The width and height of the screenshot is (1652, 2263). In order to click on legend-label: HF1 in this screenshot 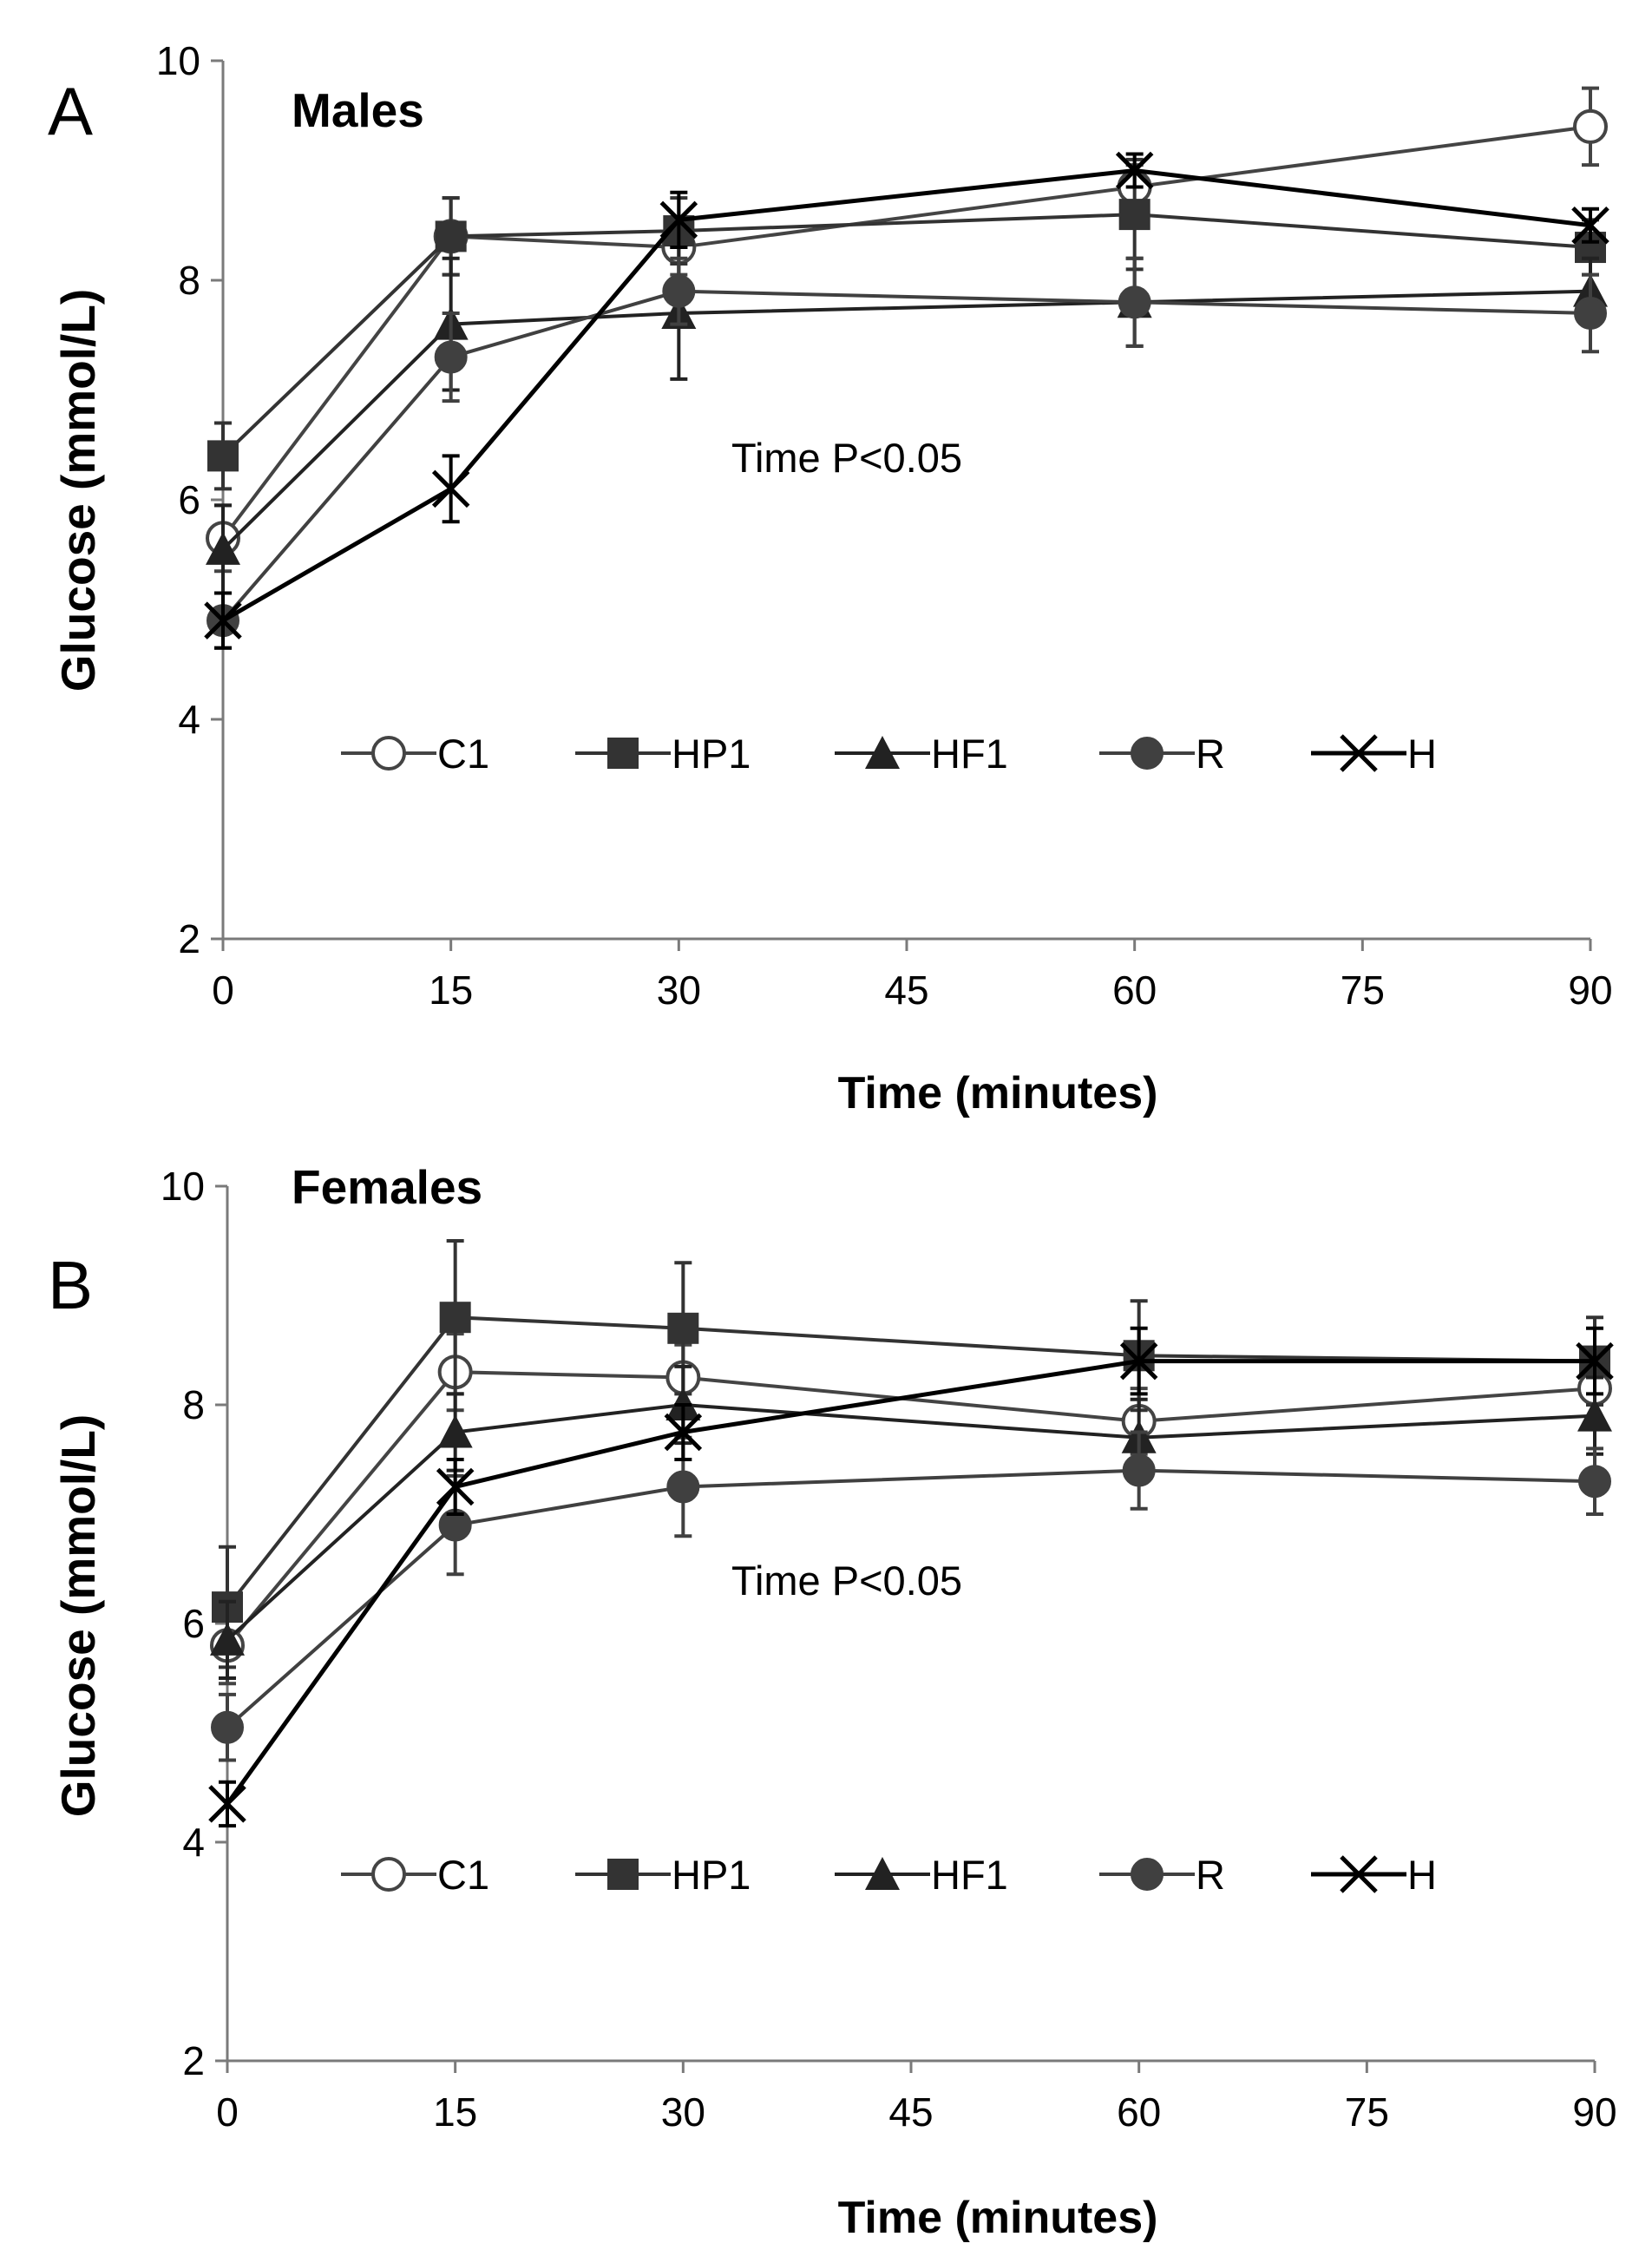, I will do `click(970, 1875)`.